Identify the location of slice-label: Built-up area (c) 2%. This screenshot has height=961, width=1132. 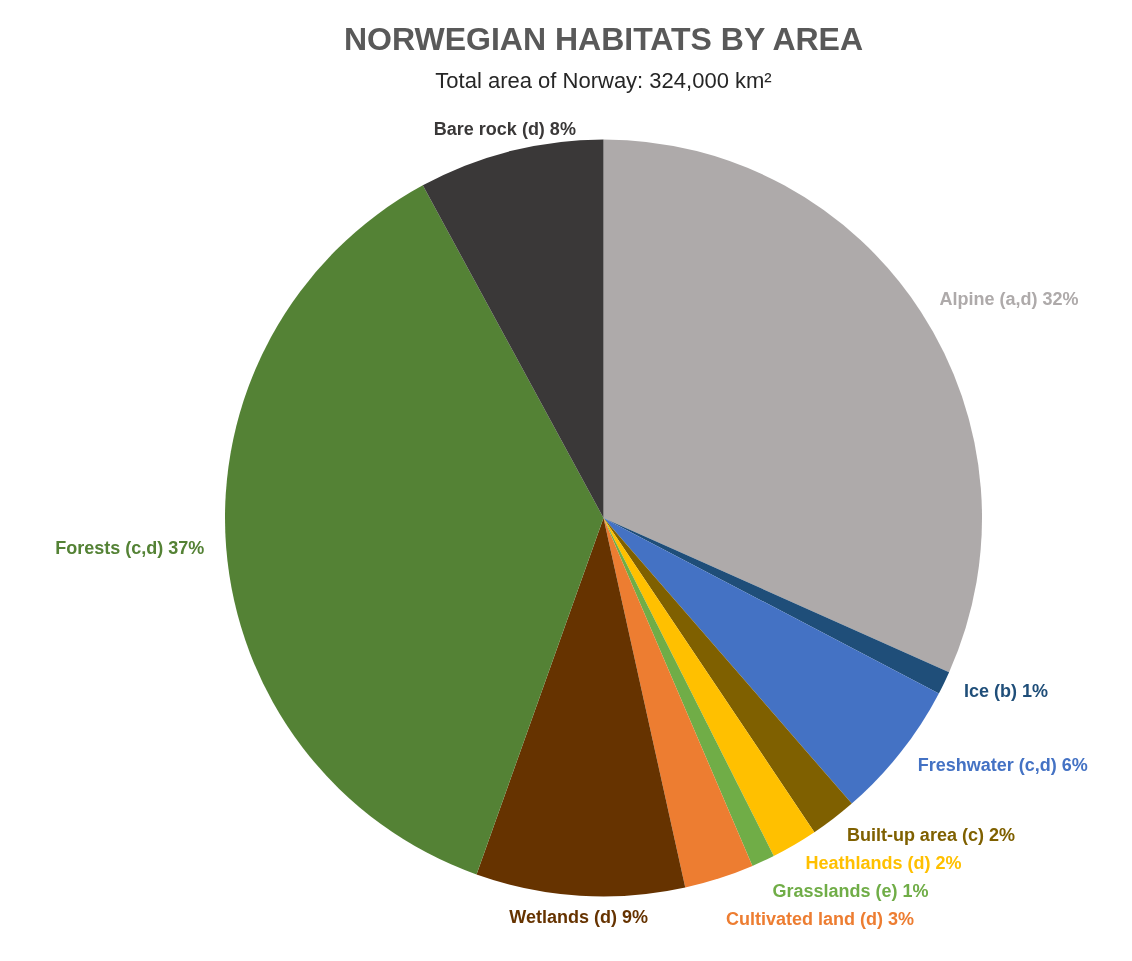
(930, 834).